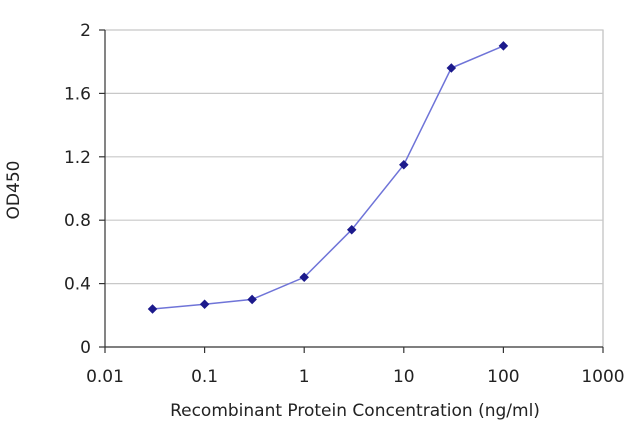 This screenshot has height=427, width=640. I want to click on y-axis-title: OD450, so click(14, 190).